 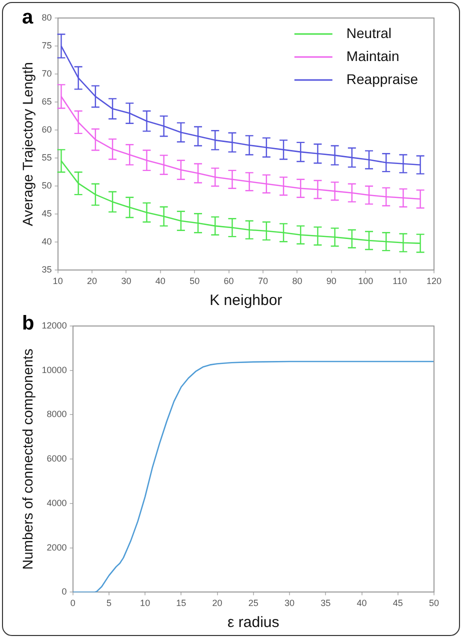 What do you see at coordinates (47, 213) in the screenshot?
I see `y-tick-label: 45` at bounding box center [47, 213].